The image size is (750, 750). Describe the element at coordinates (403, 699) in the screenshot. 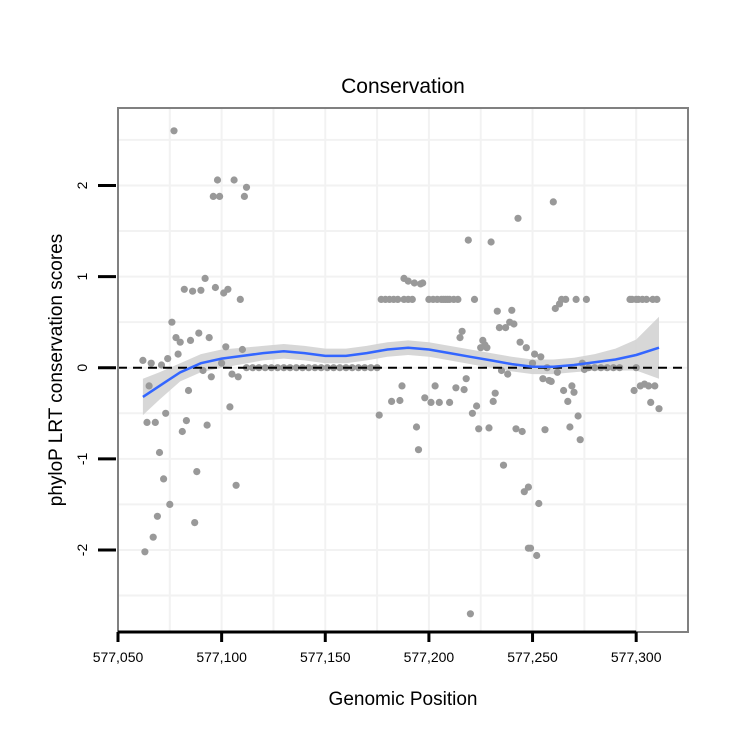

I see `x-axis-title: Genomic Position` at that location.